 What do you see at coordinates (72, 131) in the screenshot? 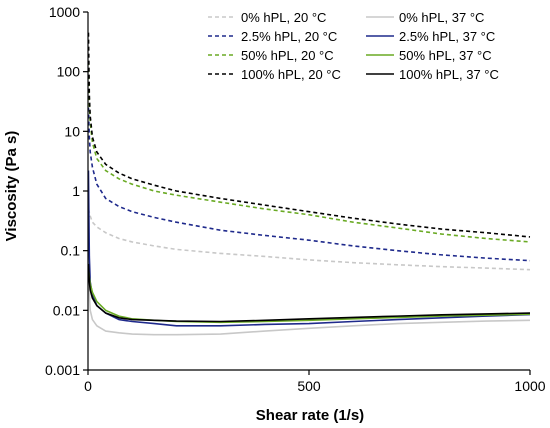
I see `y-tick-label: 10` at bounding box center [72, 131].